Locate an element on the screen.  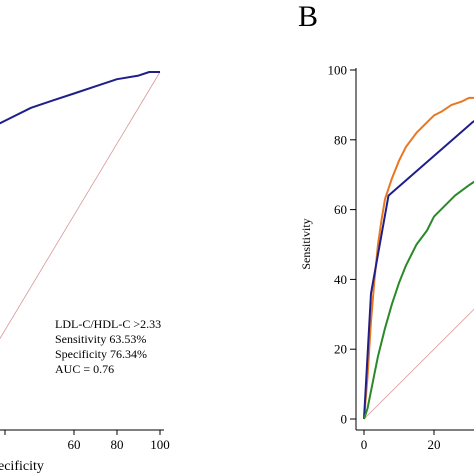
panel-b-diagonal-line is located at coordinates (418, 364).